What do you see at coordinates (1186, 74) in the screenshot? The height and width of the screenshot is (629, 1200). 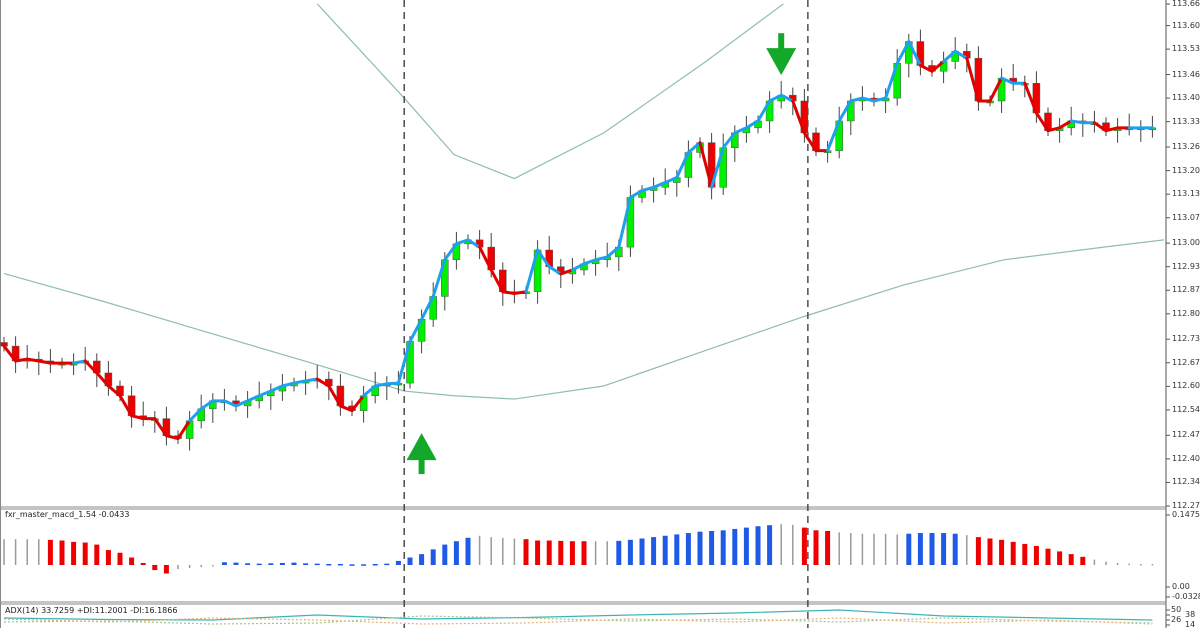 I see `price-tick-label: 113.465` at bounding box center [1186, 74].